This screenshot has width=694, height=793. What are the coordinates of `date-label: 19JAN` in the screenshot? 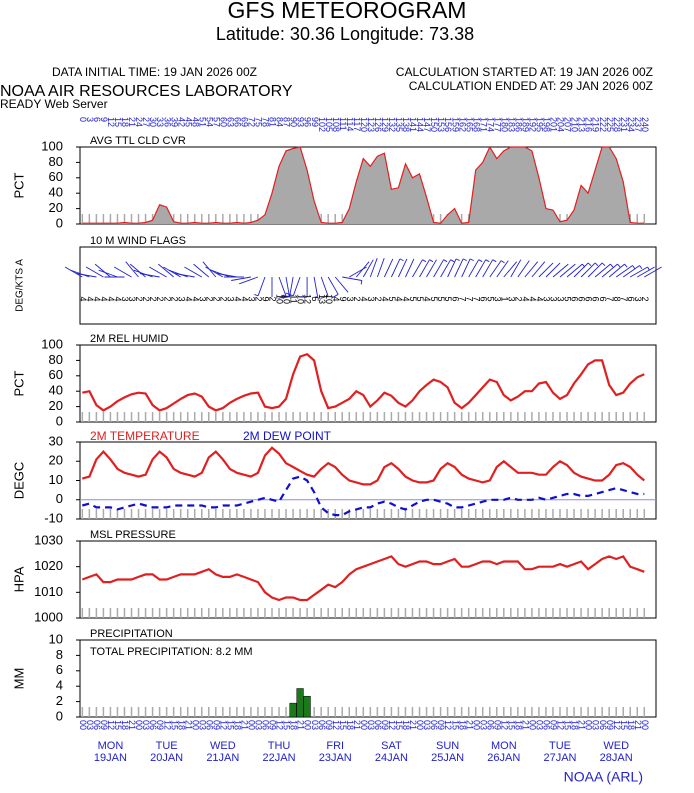 It's located at (110, 758).